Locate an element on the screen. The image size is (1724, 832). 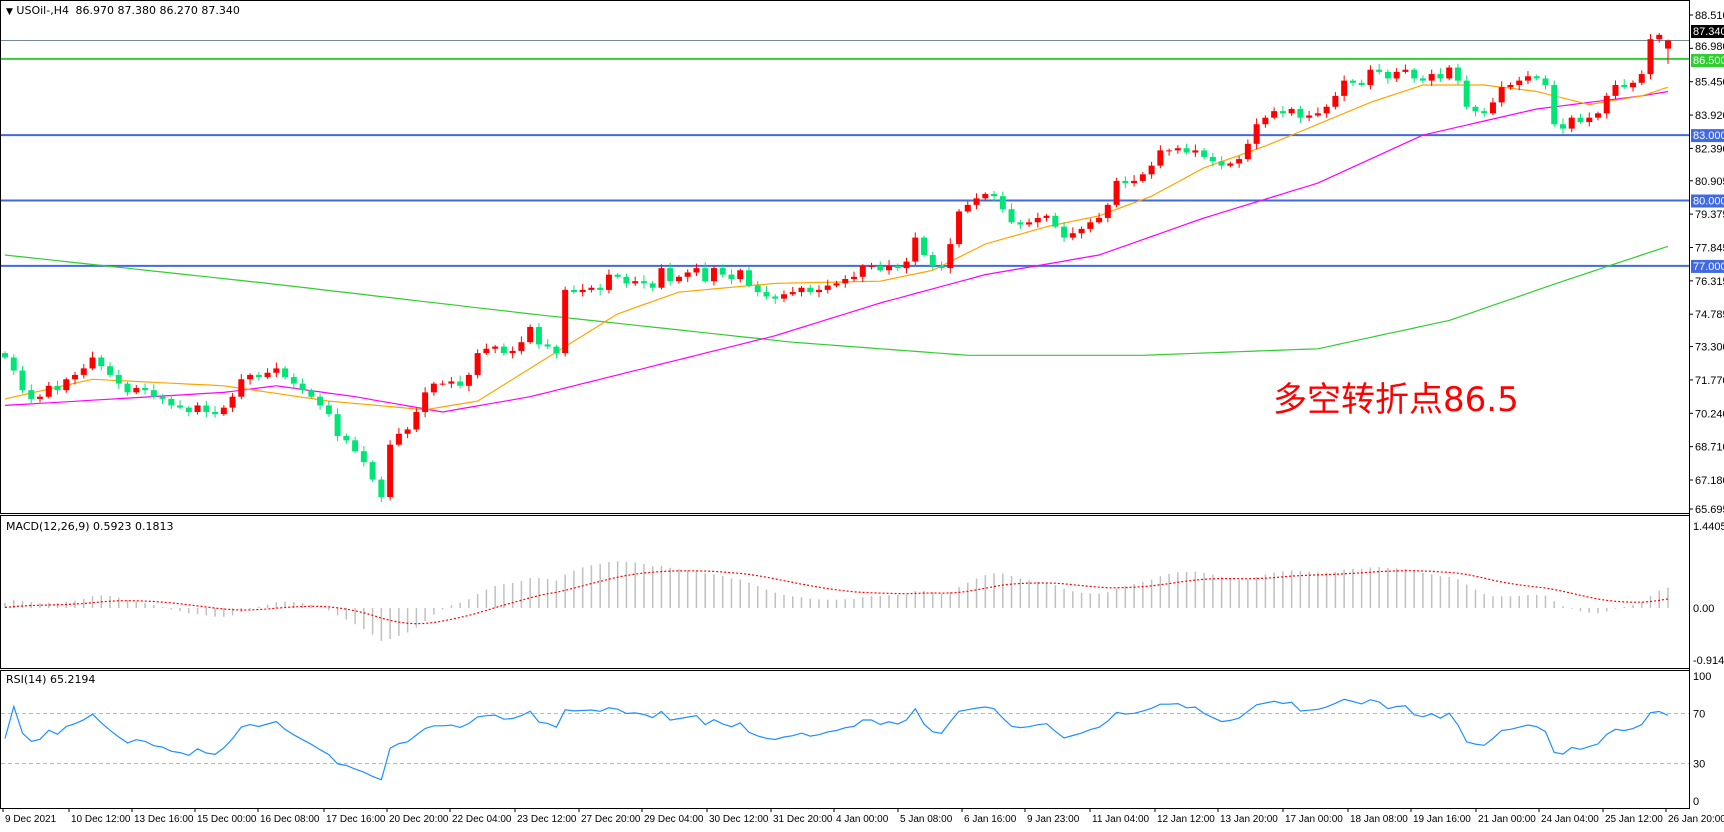
price-tick-label: 85.450 is located at coordinates (1709, 83).